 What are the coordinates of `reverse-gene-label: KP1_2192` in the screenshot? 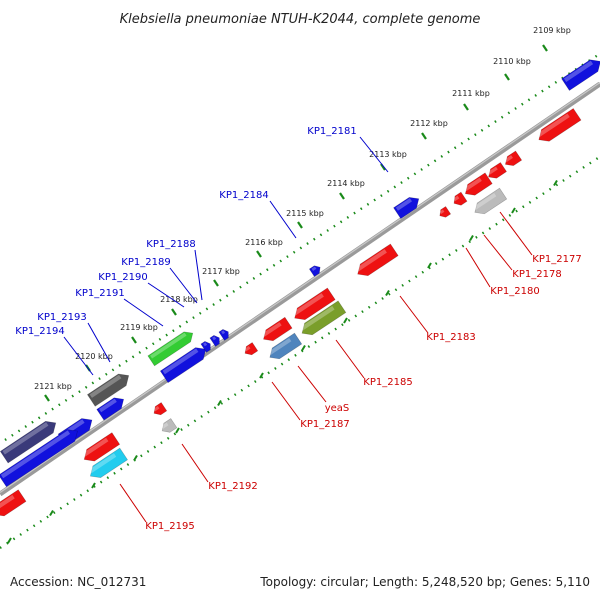 It's located at (232, 486).